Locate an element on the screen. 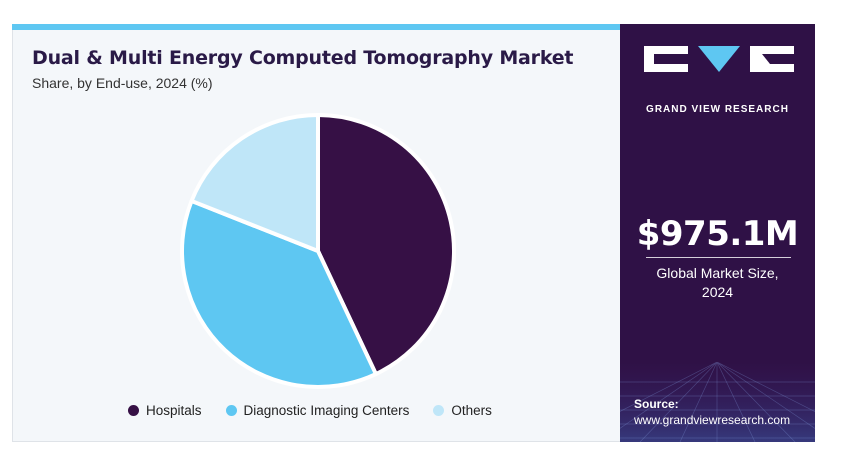 This screenshot has height=451, width=850. source-link: www.grandviewresearch.com is located at coordinates (712, 420).